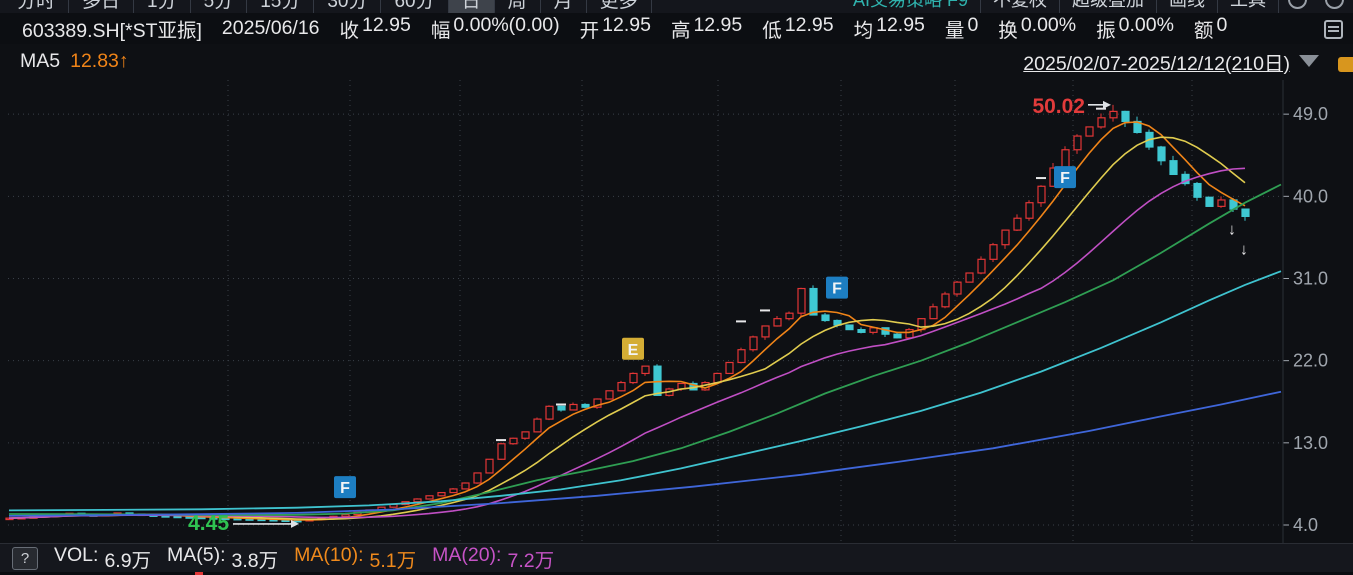 The height and width of the screenshot is (575, 1353). Describe the element at coordinates (1058, 106) in the screenshot. I see `high-price-label: 50.02` at that location.